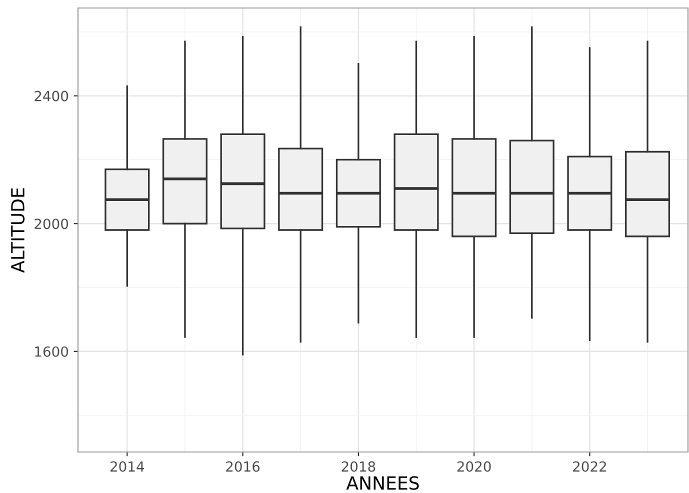 The width and height of the screenshot is (689, 493). Describe the element at coordinates (589, 466) in the screenshot. I see `x-tick-label: 2022` at that location.